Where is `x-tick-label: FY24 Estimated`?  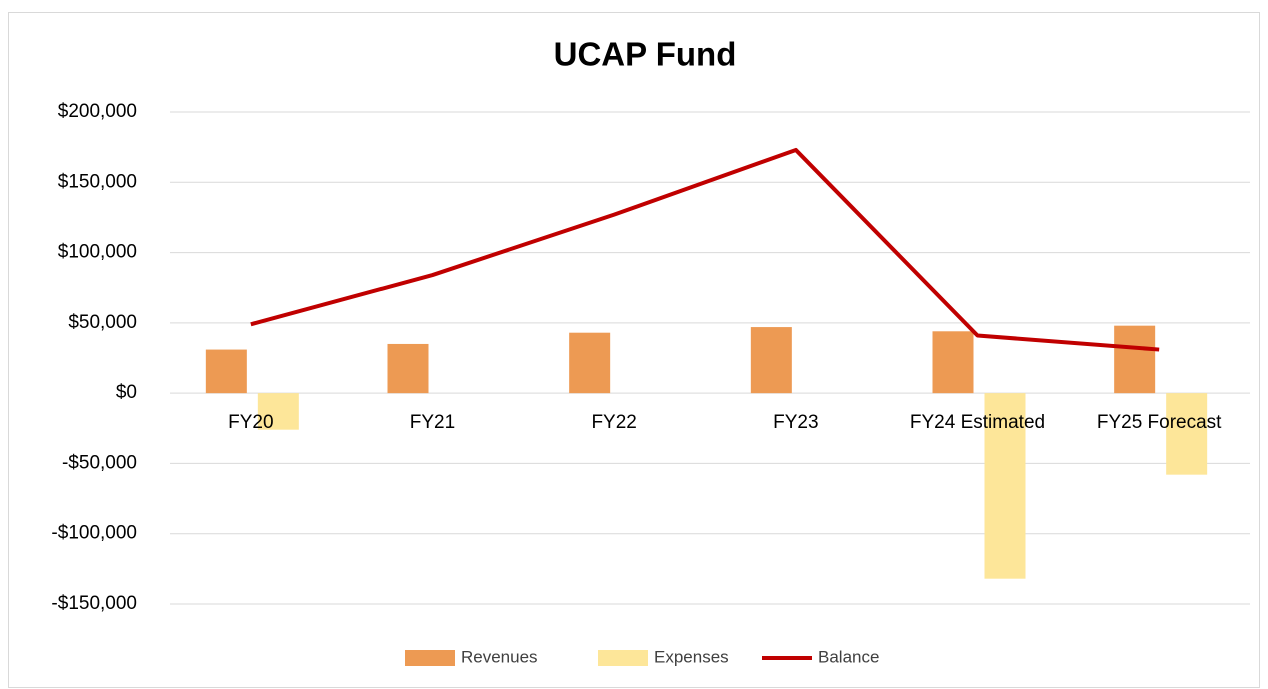
x-tick-label: FY24 Estimated is located at coordinates (977, 422).